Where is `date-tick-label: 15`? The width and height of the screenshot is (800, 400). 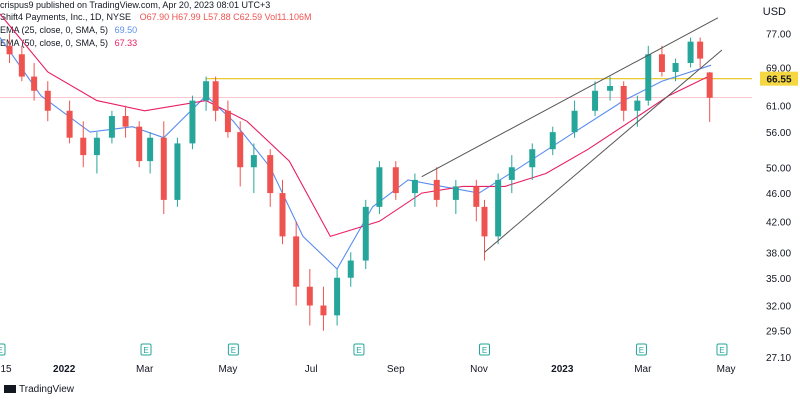
date-tick-label: 15 is located at coordinates (6, 369).